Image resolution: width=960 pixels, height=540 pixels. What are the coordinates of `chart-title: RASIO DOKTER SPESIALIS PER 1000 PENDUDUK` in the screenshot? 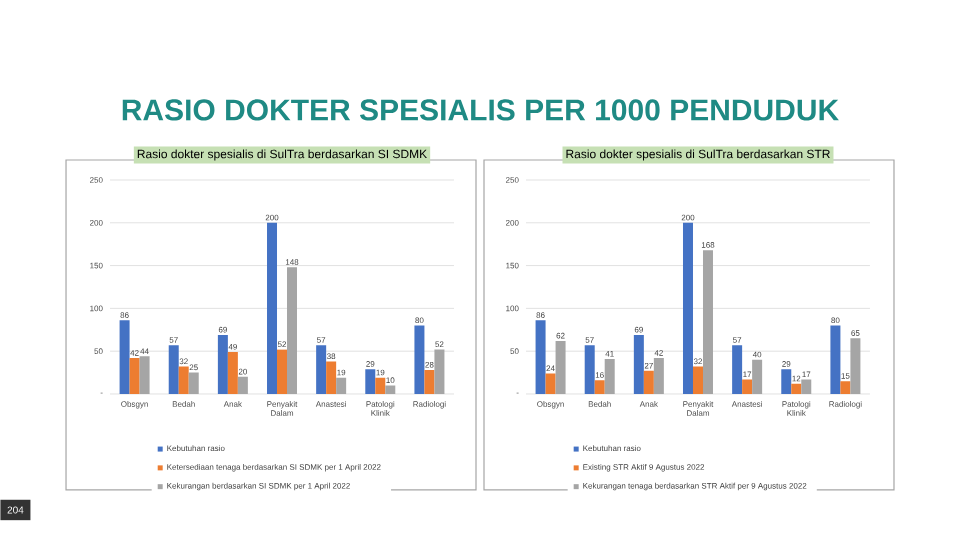 It's located at (480, 110).